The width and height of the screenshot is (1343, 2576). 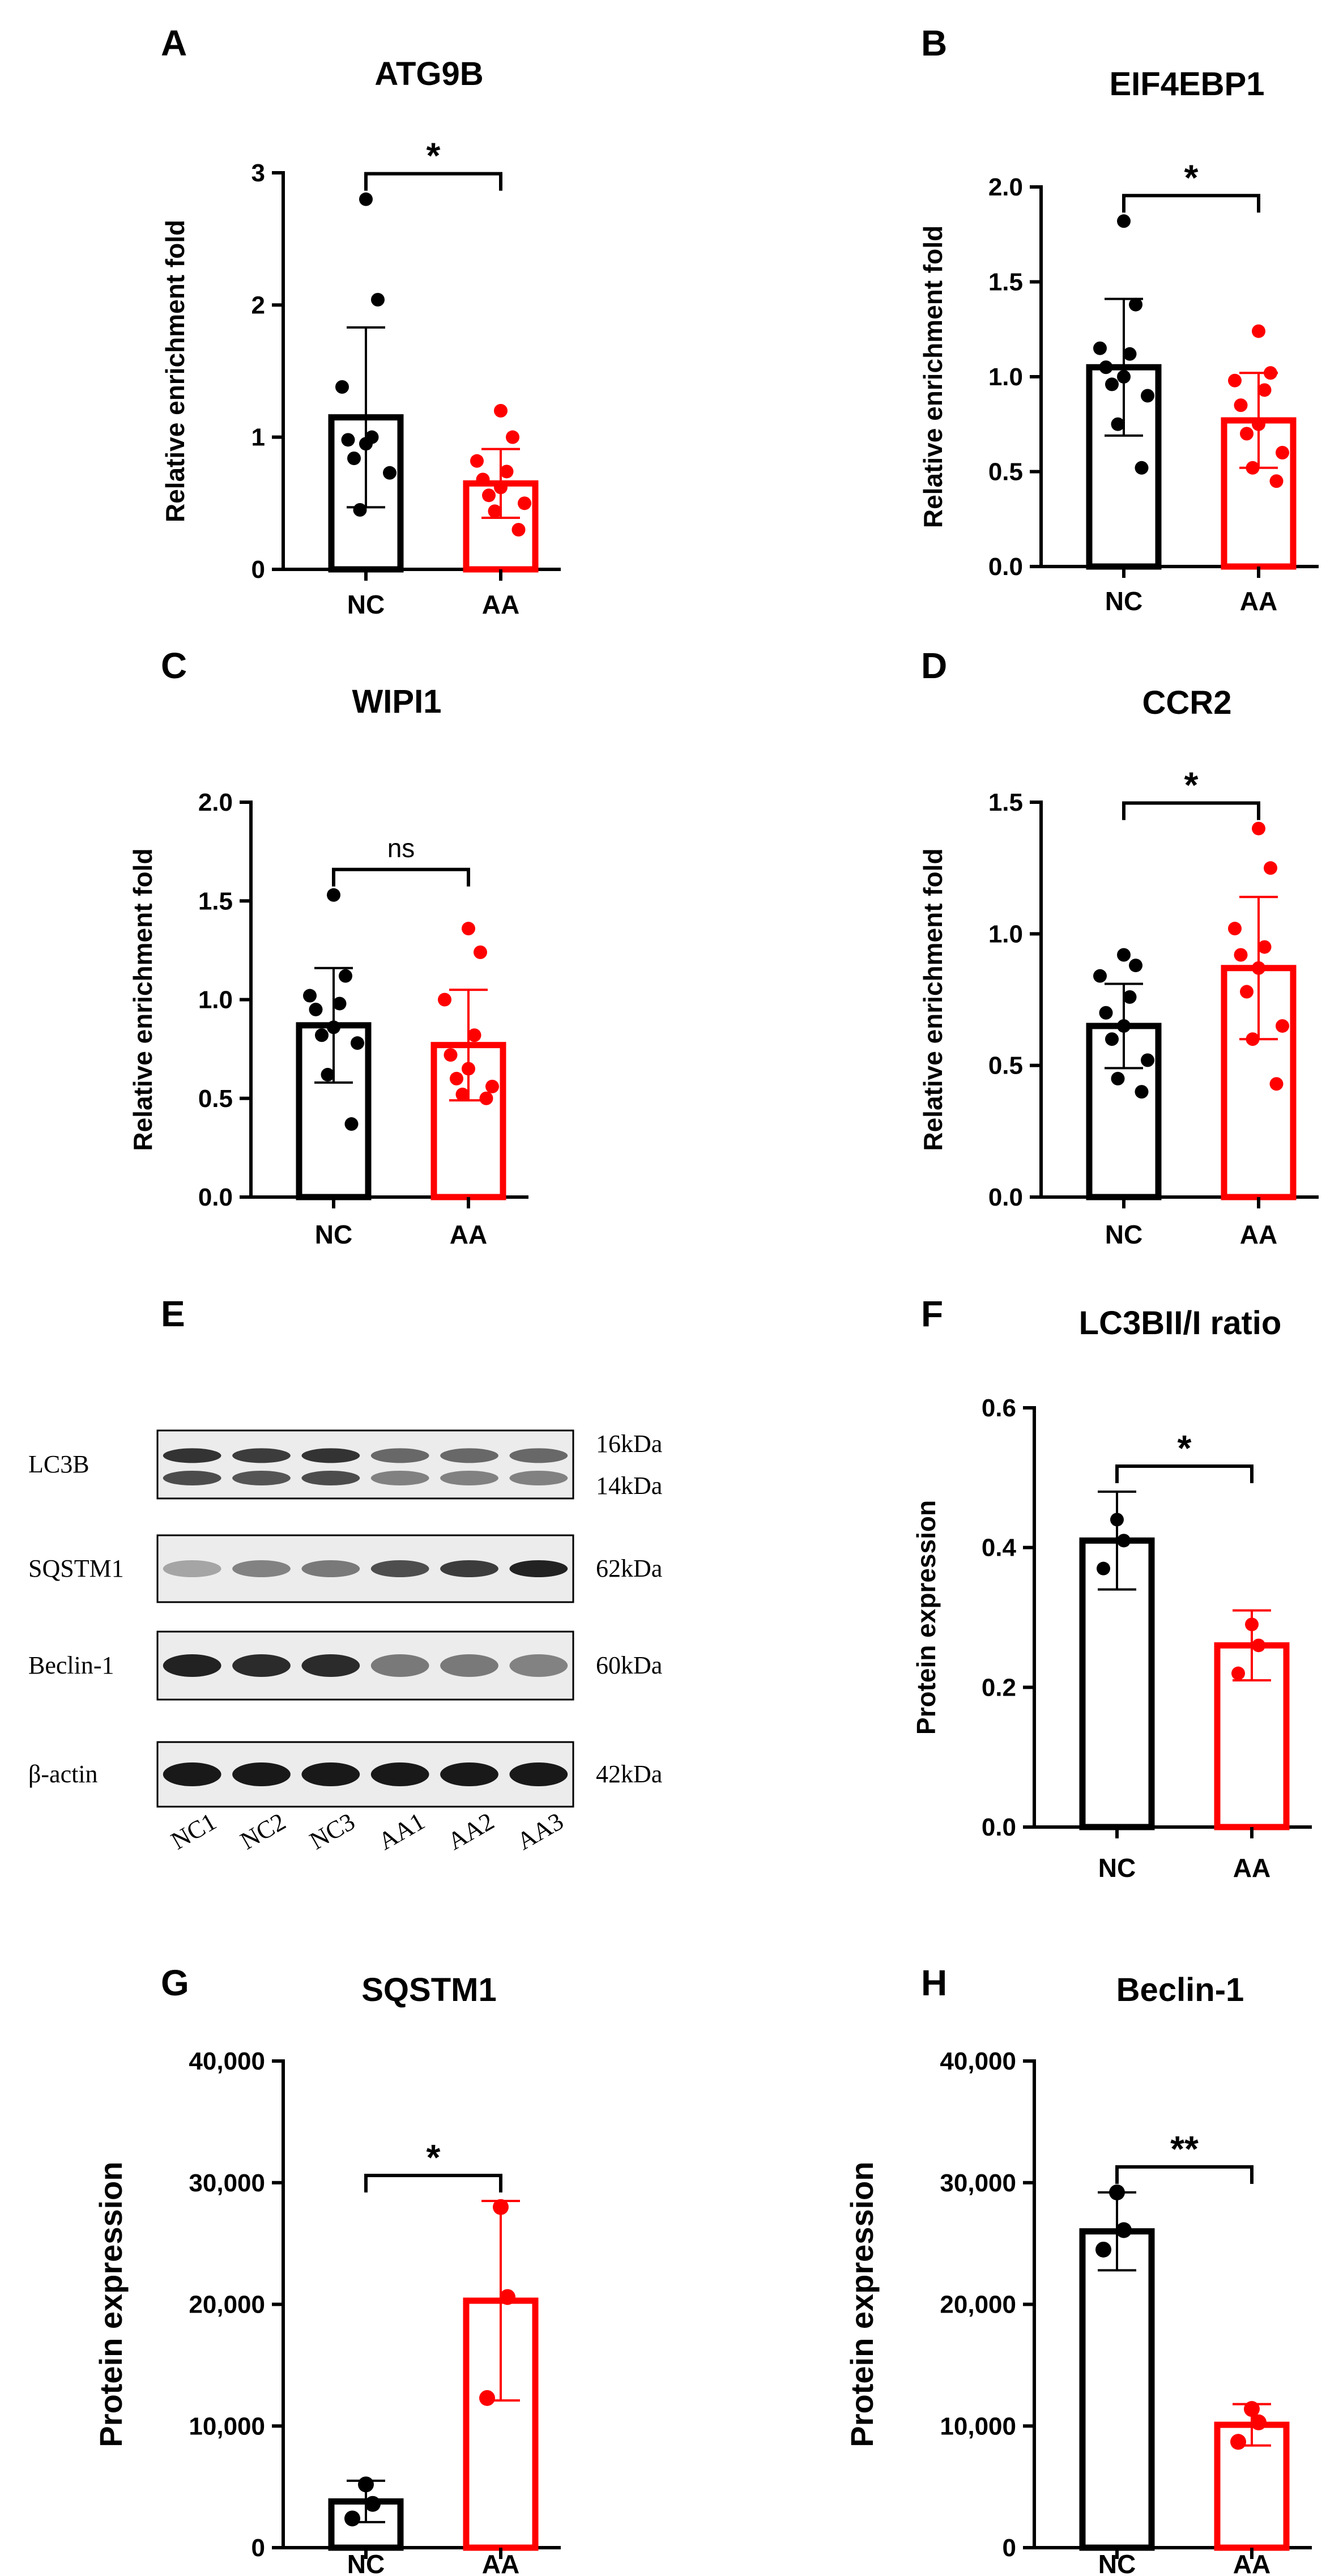 What do you see at coordinates (471, 1831) in the screenshot?
I see `blot-lane-label: AA2` at bounding box center [471, 1831].